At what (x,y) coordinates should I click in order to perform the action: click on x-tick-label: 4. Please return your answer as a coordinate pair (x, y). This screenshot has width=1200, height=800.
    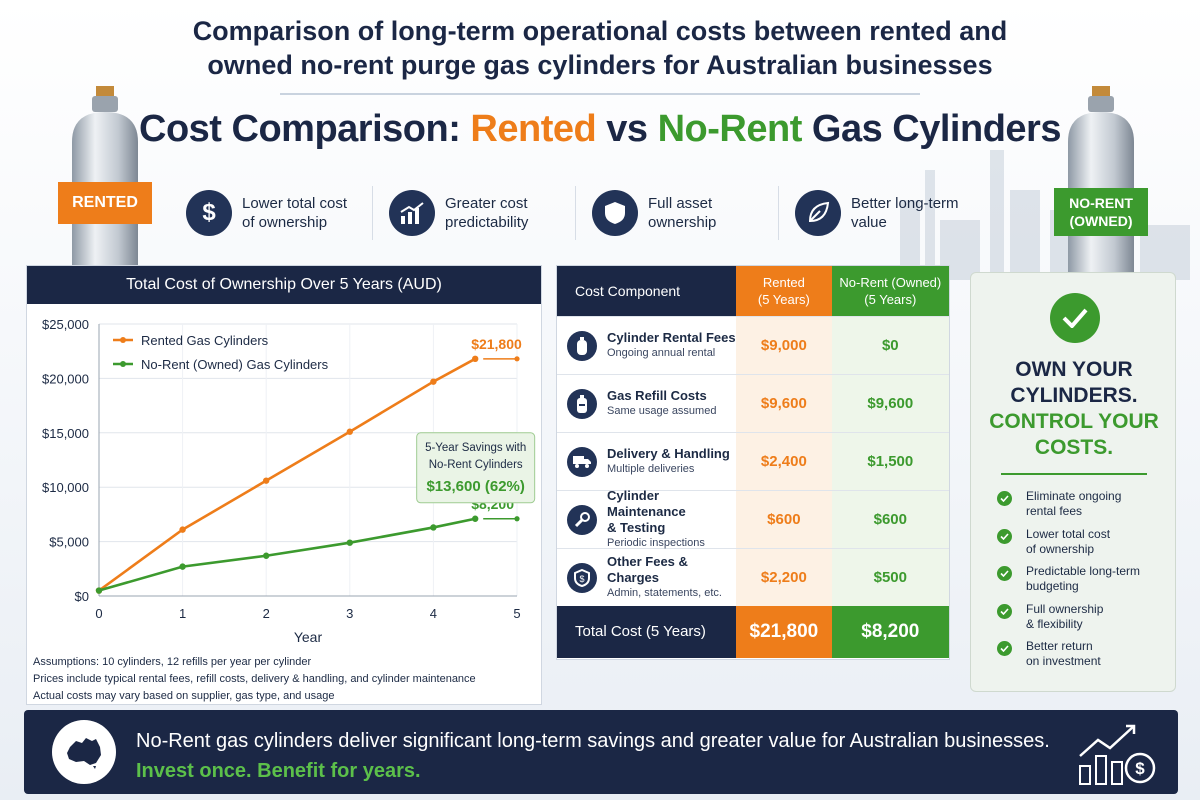
    Looking at the image, I should click on (433, 613).